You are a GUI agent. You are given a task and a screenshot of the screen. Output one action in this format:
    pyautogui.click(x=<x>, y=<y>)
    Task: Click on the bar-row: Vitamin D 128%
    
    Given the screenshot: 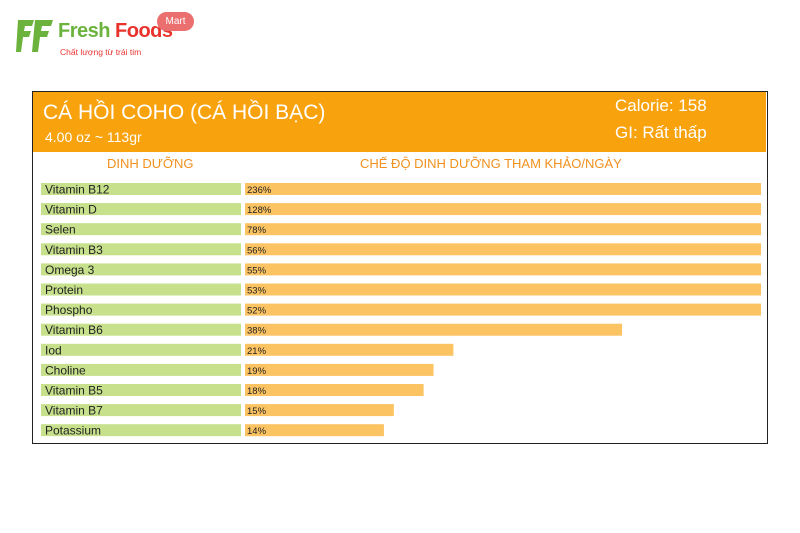 What is the action you would take?
    pyautogui.click(x=401, y=210)
    